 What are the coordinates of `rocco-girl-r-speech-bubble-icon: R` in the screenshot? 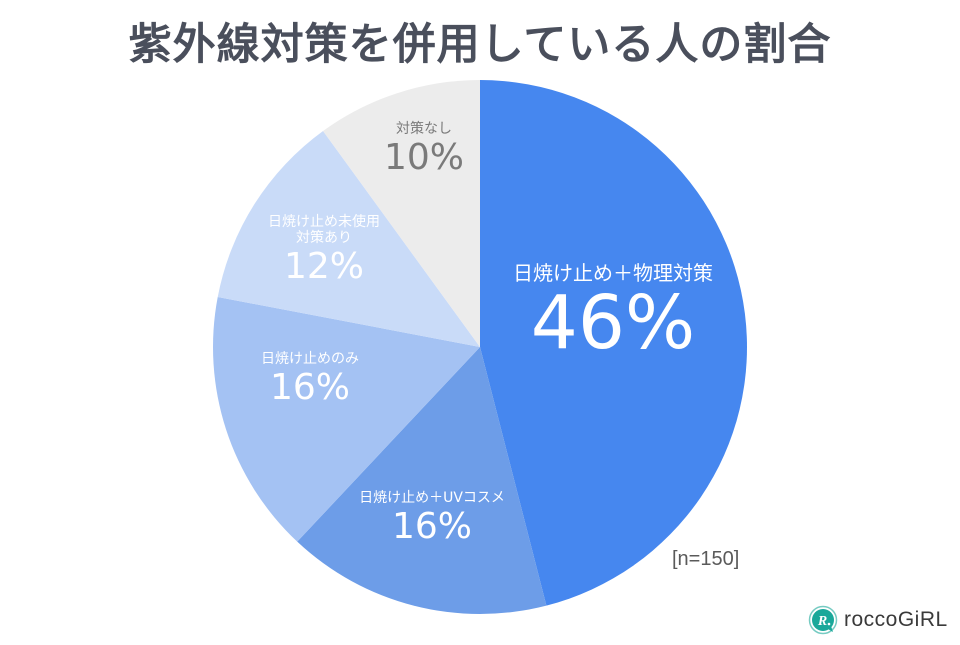 It's located at (823, 620).